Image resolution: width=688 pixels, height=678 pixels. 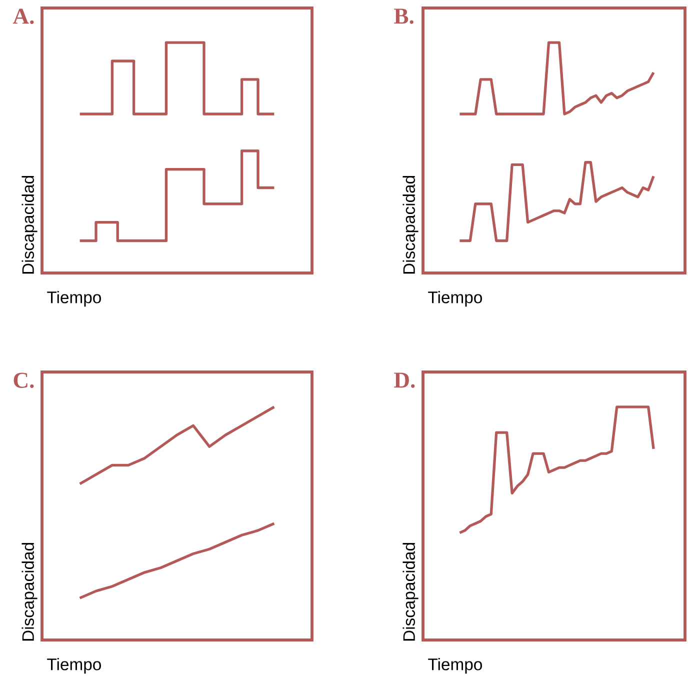 I want to click on chart-title: C., so click(x=24, y=380).